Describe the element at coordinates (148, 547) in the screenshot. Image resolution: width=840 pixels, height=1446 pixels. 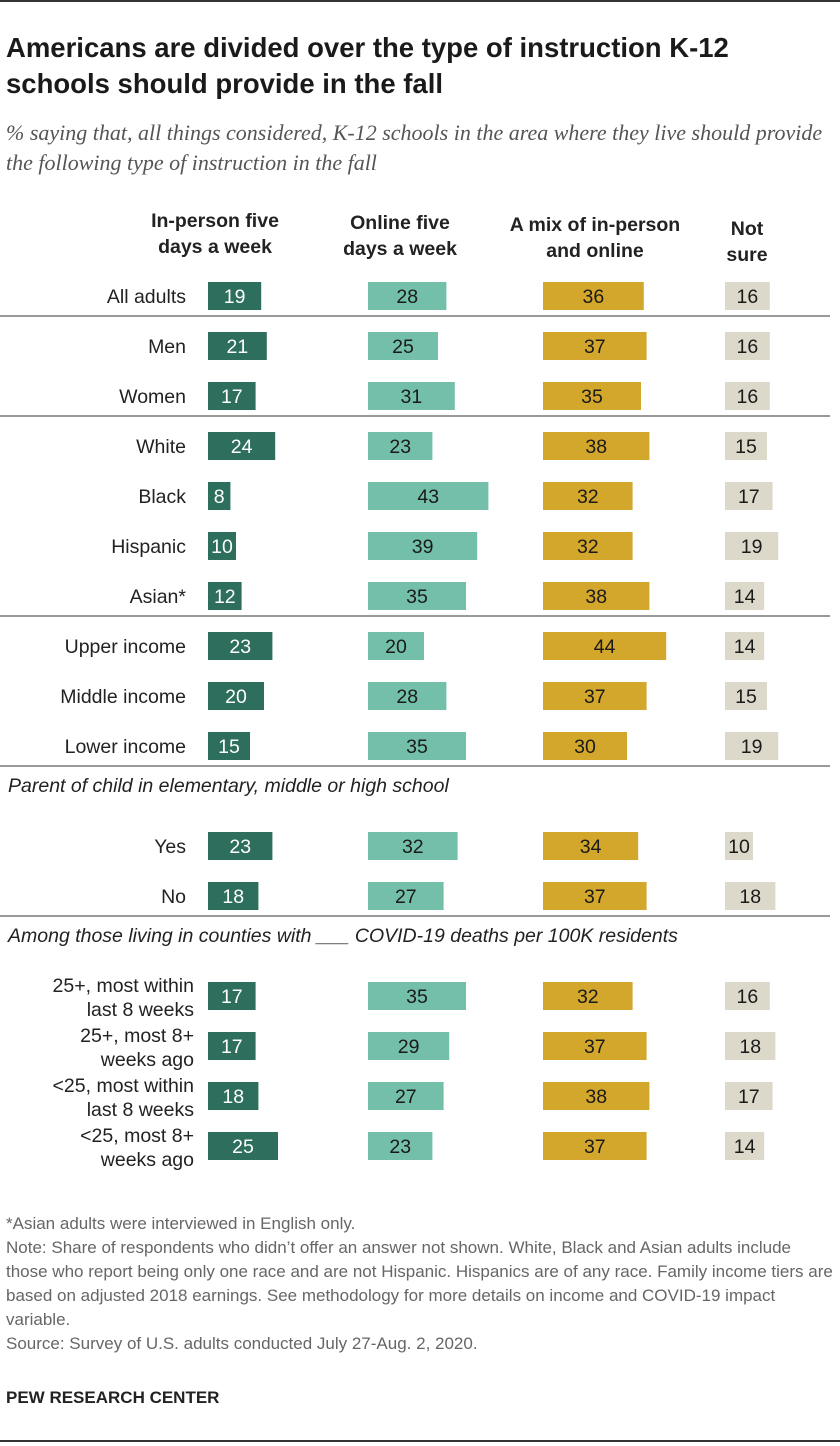
I see `row-label: Hispanic` at that location.